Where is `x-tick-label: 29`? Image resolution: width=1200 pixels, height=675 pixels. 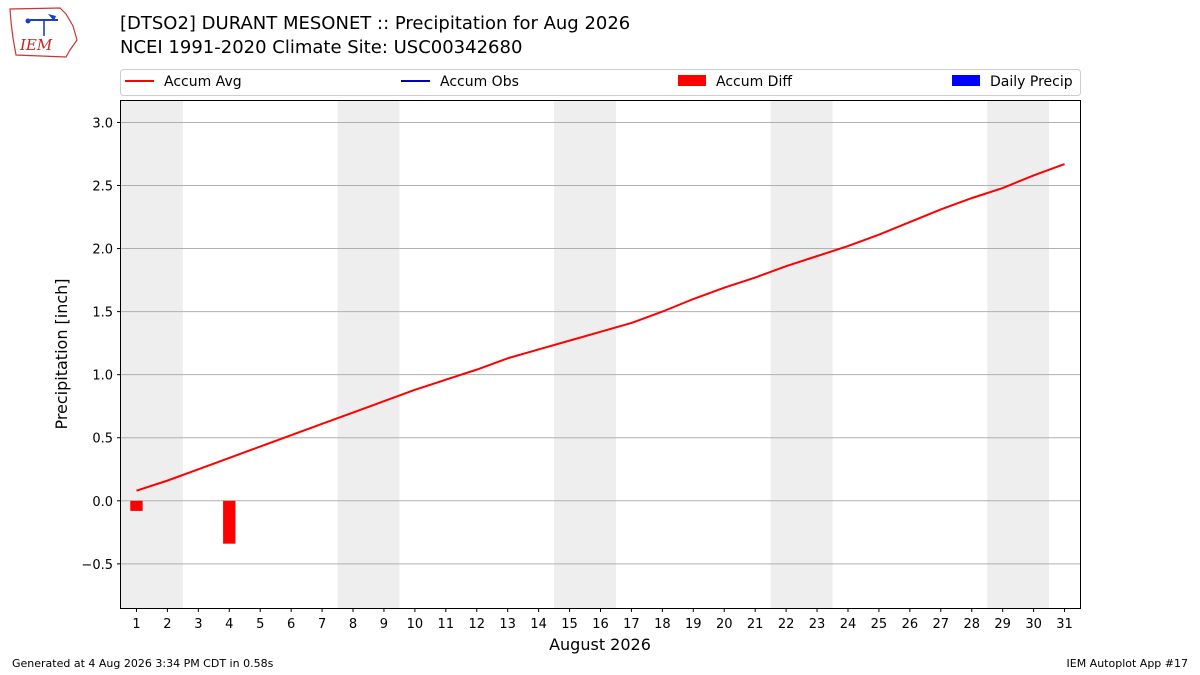 x-tick-label: 29 is located at coordinates (1002, 624).